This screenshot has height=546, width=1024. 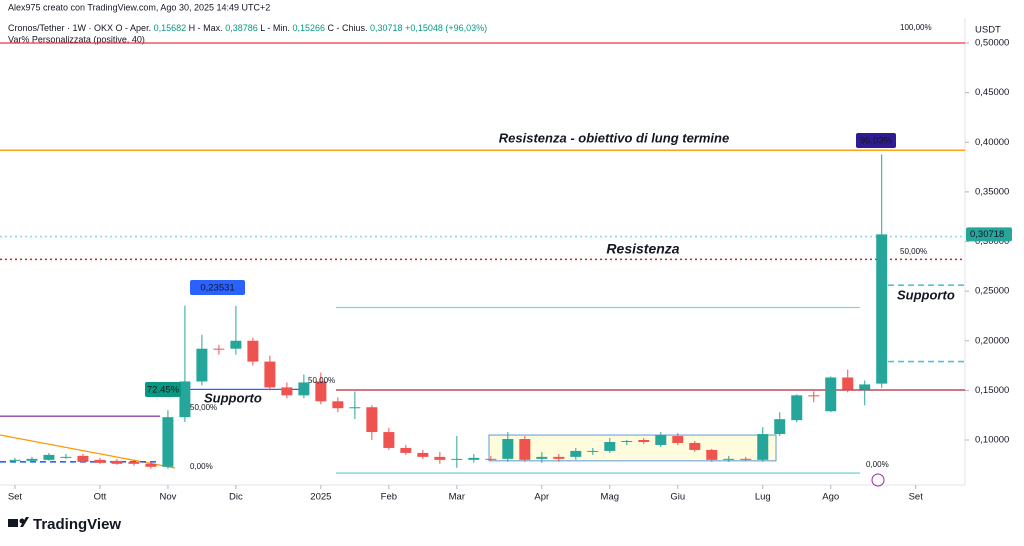 I want to click on callout-label: 96.03%, so click(x=876, y=141).